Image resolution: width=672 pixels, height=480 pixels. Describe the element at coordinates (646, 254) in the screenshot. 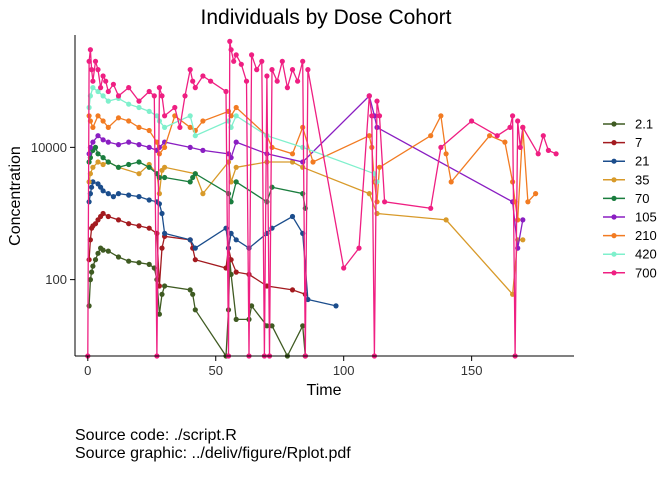

I see `legend-label: 420` at that location.